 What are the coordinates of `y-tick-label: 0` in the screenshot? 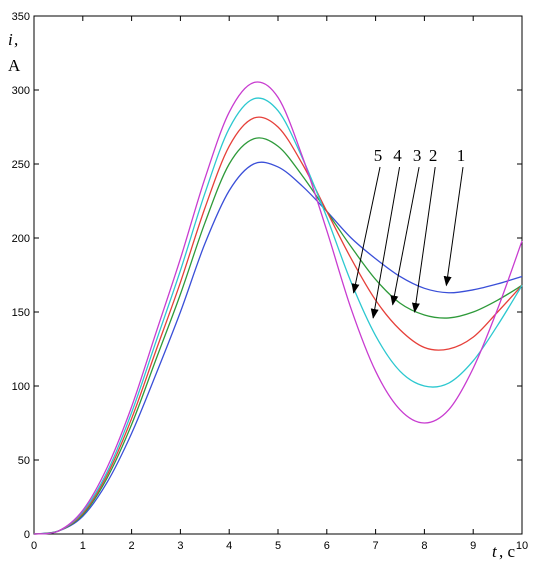 It's located at (27, 535).